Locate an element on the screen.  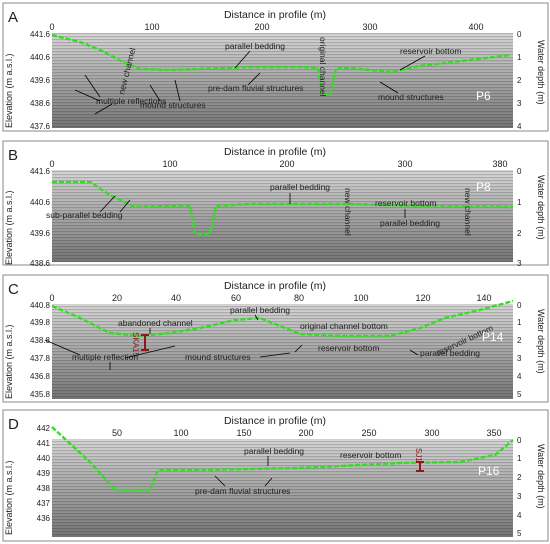
svg-text: 441 is located at coordinates (44, 443).